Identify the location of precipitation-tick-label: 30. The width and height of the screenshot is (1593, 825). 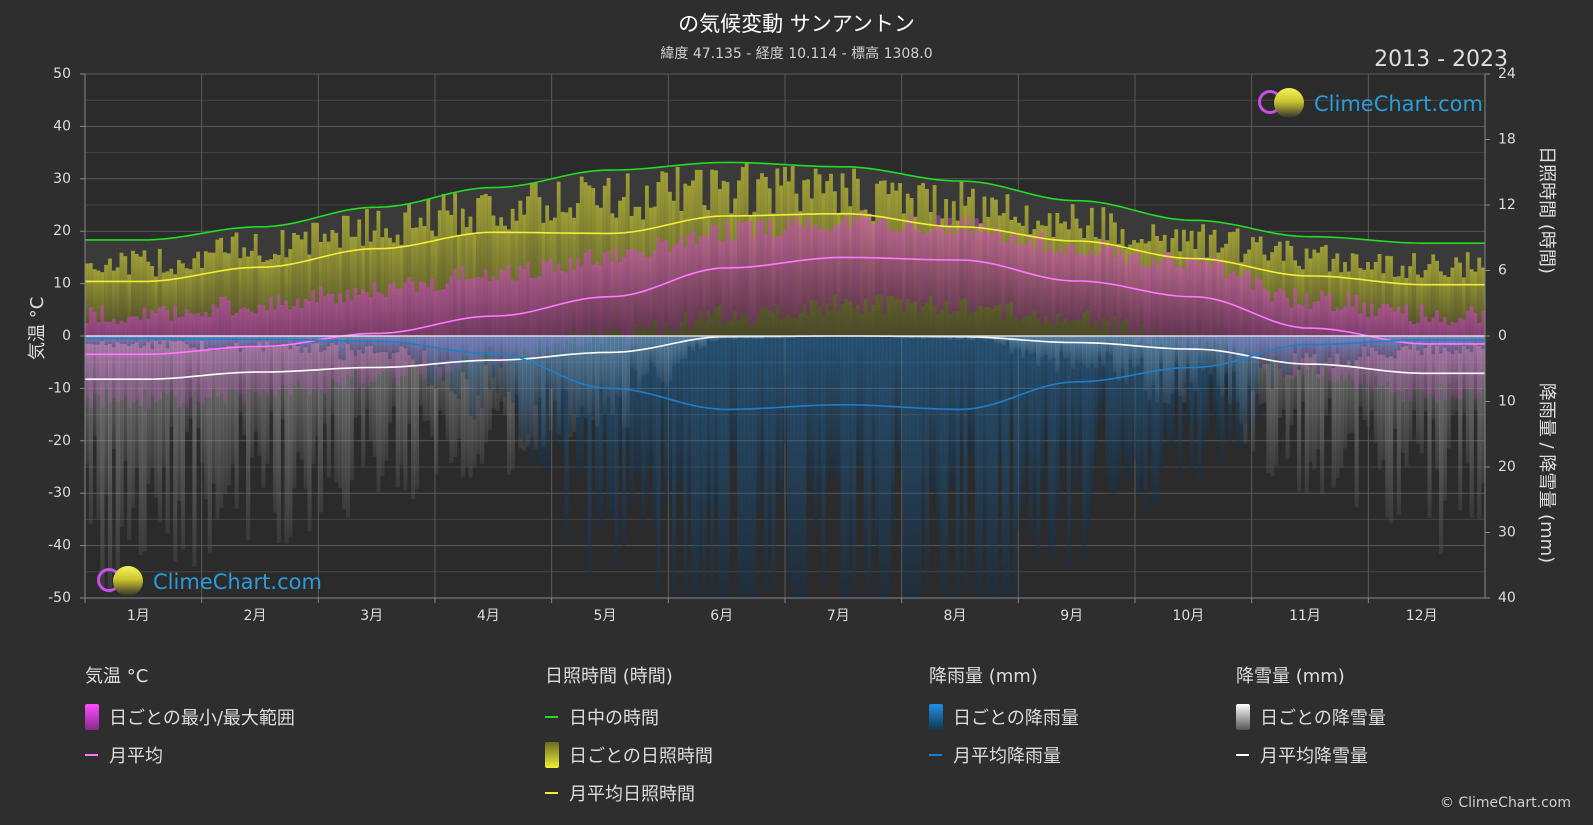
(1507, 533).